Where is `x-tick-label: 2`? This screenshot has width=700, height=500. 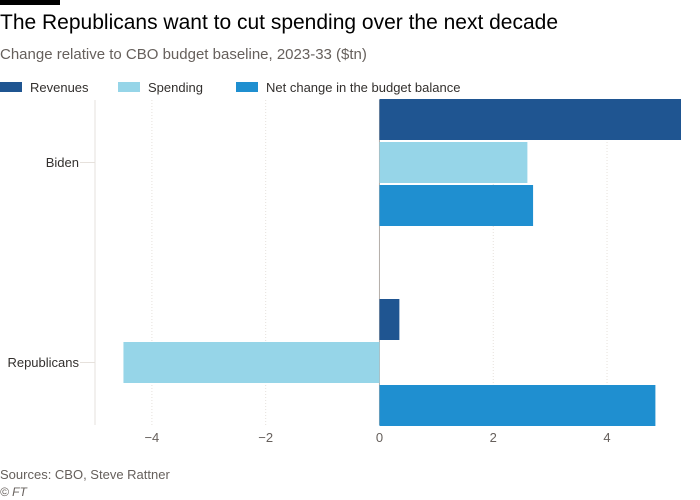 x-tick-label: 2 is located at coordinates (493, 437).